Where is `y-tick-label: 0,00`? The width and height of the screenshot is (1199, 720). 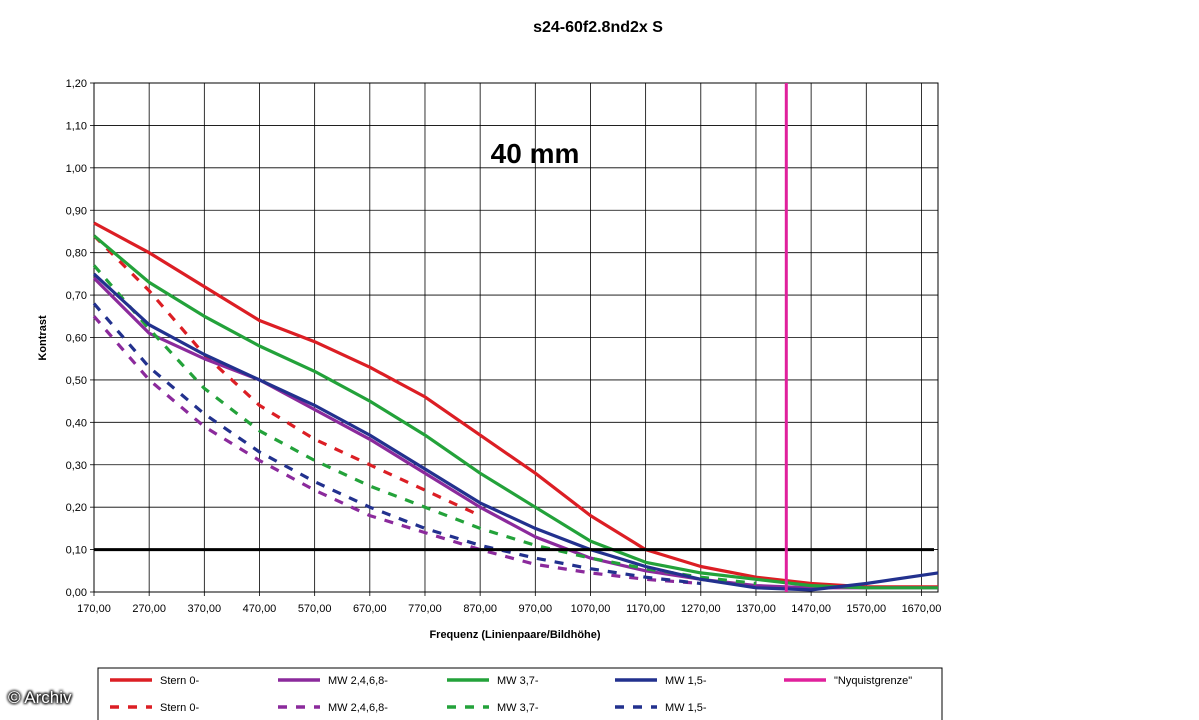
y-tick-label: 0,00 is located at coordinates (76, 593).